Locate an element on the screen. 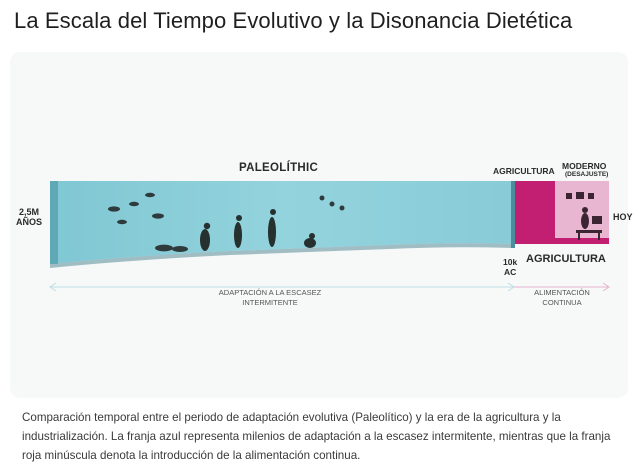  animal-silhouettes-icon is located at coordinates (226, 222).